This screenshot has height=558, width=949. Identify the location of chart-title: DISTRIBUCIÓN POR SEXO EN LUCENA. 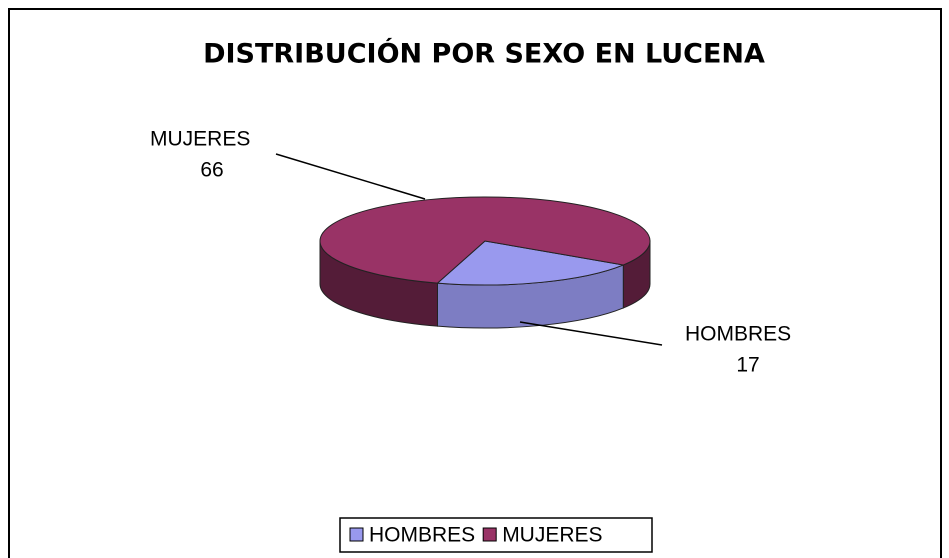
(484, 54).